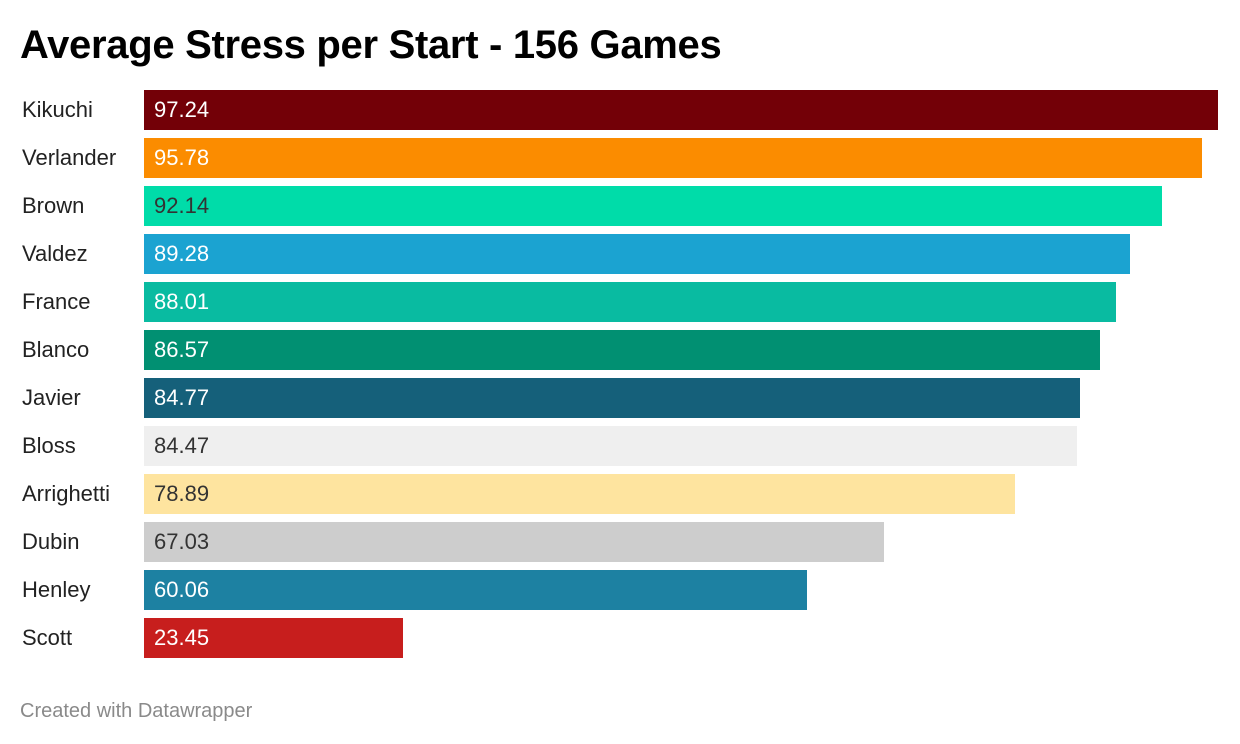 The width and height of the screenshot is (1240, 744). I want to click on category-label-scott: Scott, so click(47, 637).